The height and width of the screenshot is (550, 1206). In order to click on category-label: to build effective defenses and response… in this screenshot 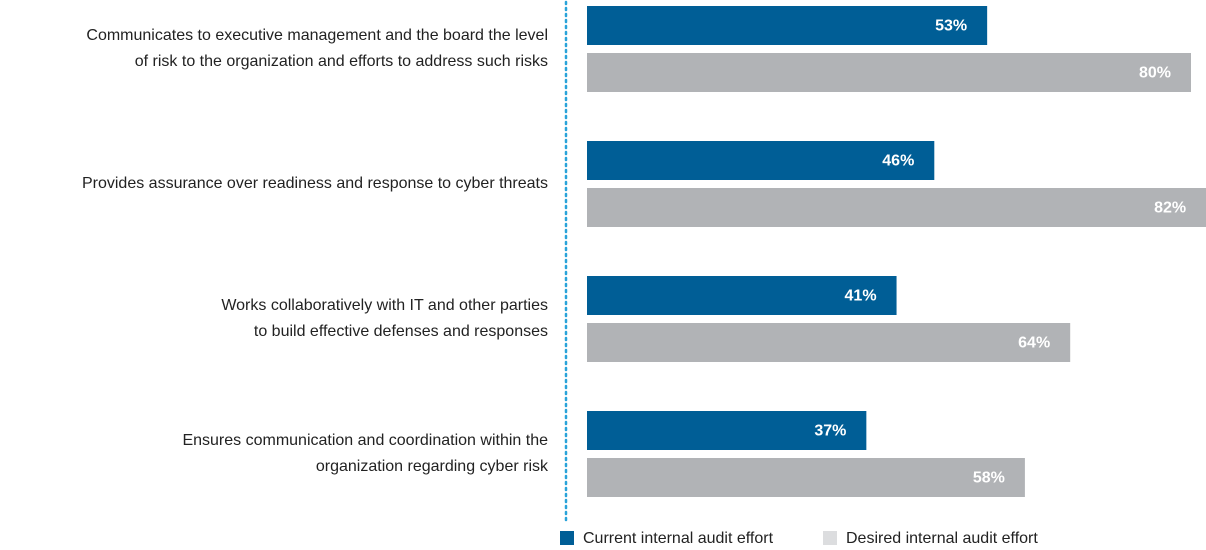, I will do `click(401, 331)`.